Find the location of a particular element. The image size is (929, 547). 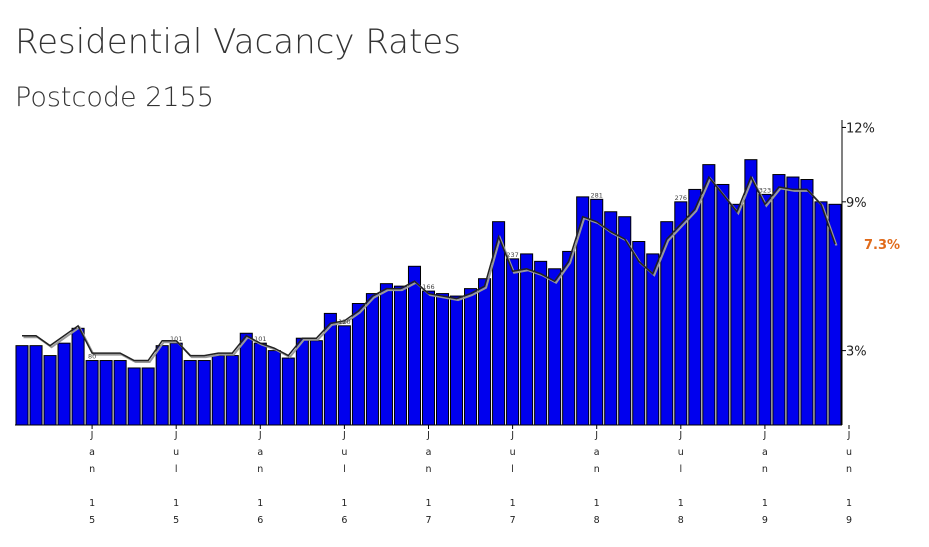

x-tick-label: Jan 1 7 is located at coordinates (428, 478).